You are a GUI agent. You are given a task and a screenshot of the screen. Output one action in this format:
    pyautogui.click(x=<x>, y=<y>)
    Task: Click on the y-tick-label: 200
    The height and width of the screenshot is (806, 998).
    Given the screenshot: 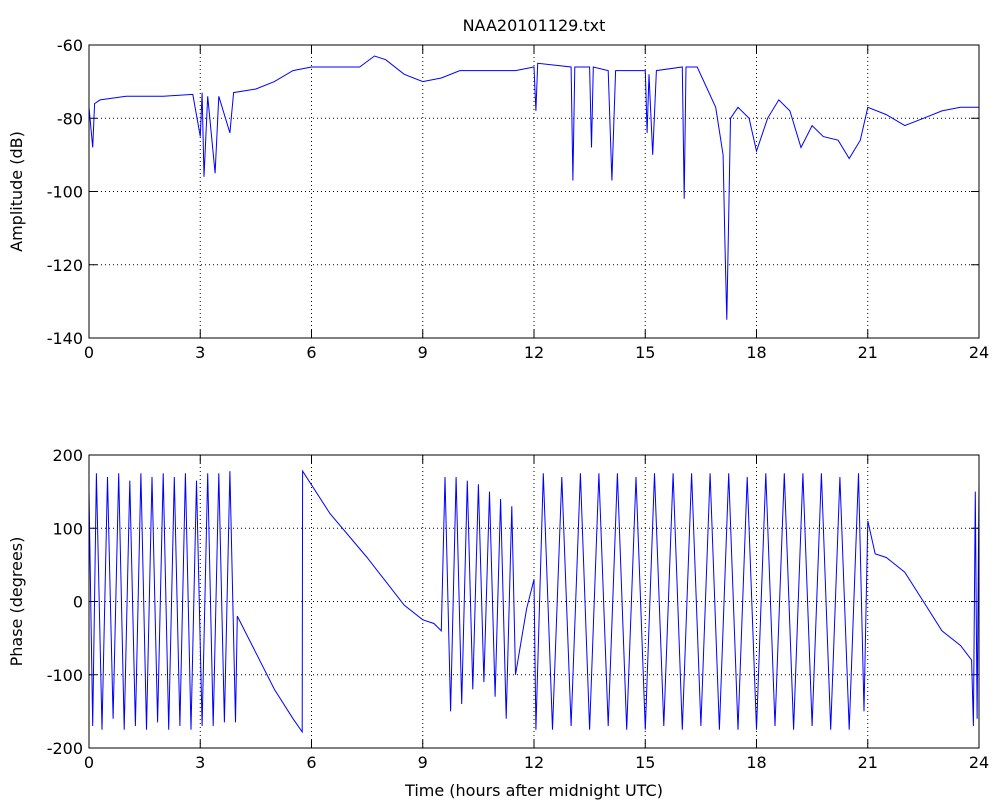 What is the action you would take?
    pyautogui.click(x=67, y=455)
    